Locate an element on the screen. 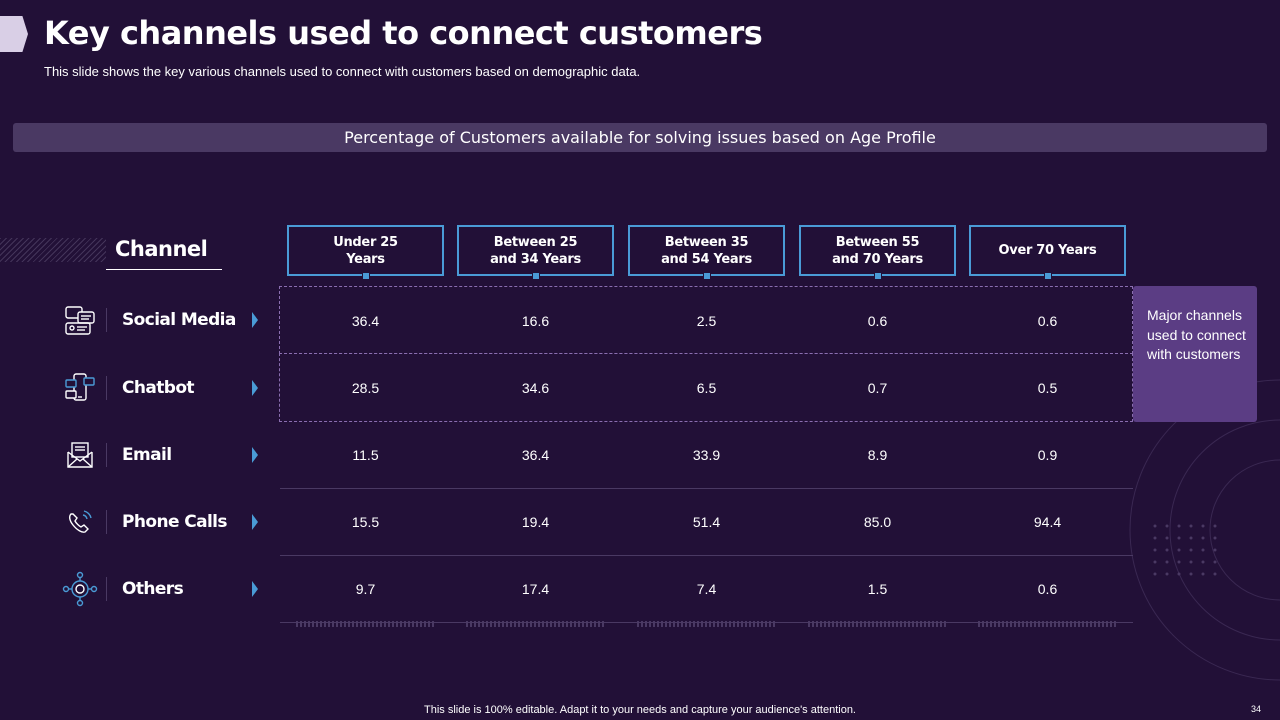 Image resolution: width=1280 pixels, height=720 pixels. table-cell: 17.4 is located at coordinates (535, 589).